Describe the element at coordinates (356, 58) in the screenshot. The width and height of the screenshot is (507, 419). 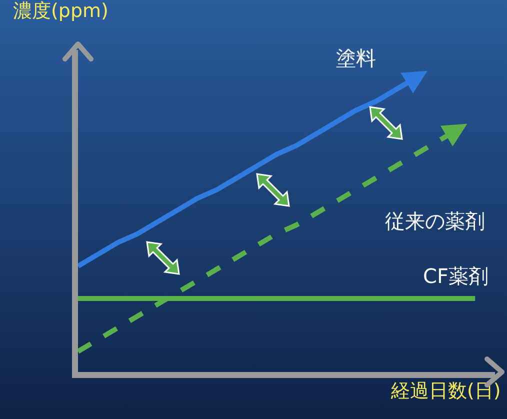
I see `series-label: 塗料` at that location.